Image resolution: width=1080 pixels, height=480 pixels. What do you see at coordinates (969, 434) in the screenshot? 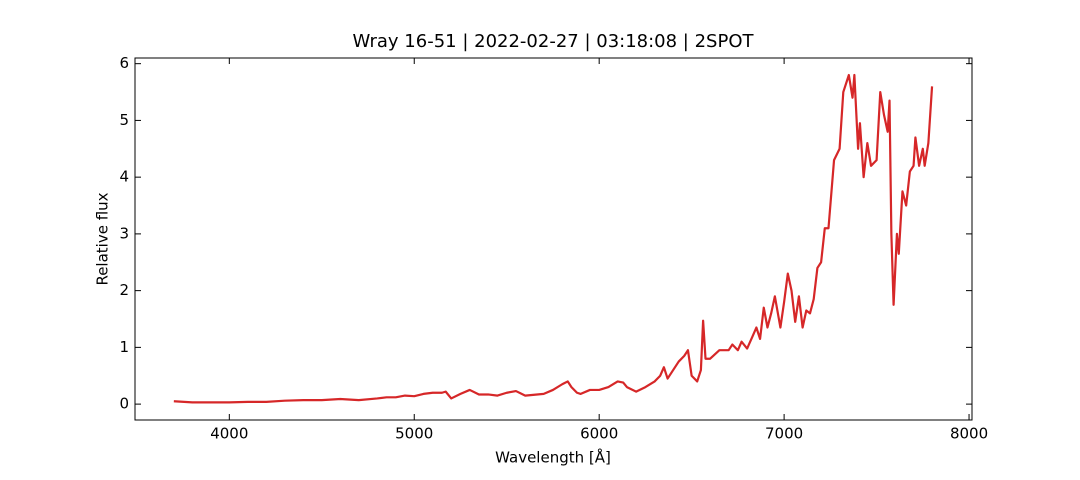
I see `x-tick-label: 8000` at bounding box center [969, 434].